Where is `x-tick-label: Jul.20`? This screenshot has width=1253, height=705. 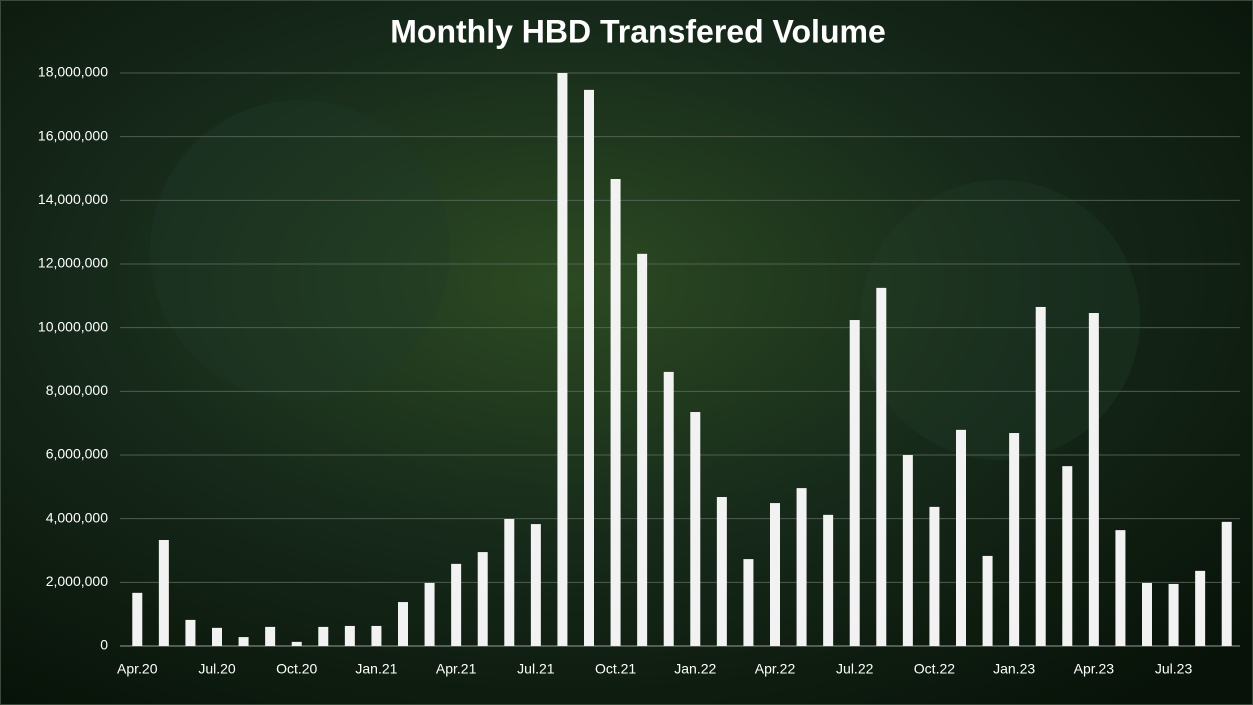
x-tick-label: Jul.20 is located at coordinates (217, 669).